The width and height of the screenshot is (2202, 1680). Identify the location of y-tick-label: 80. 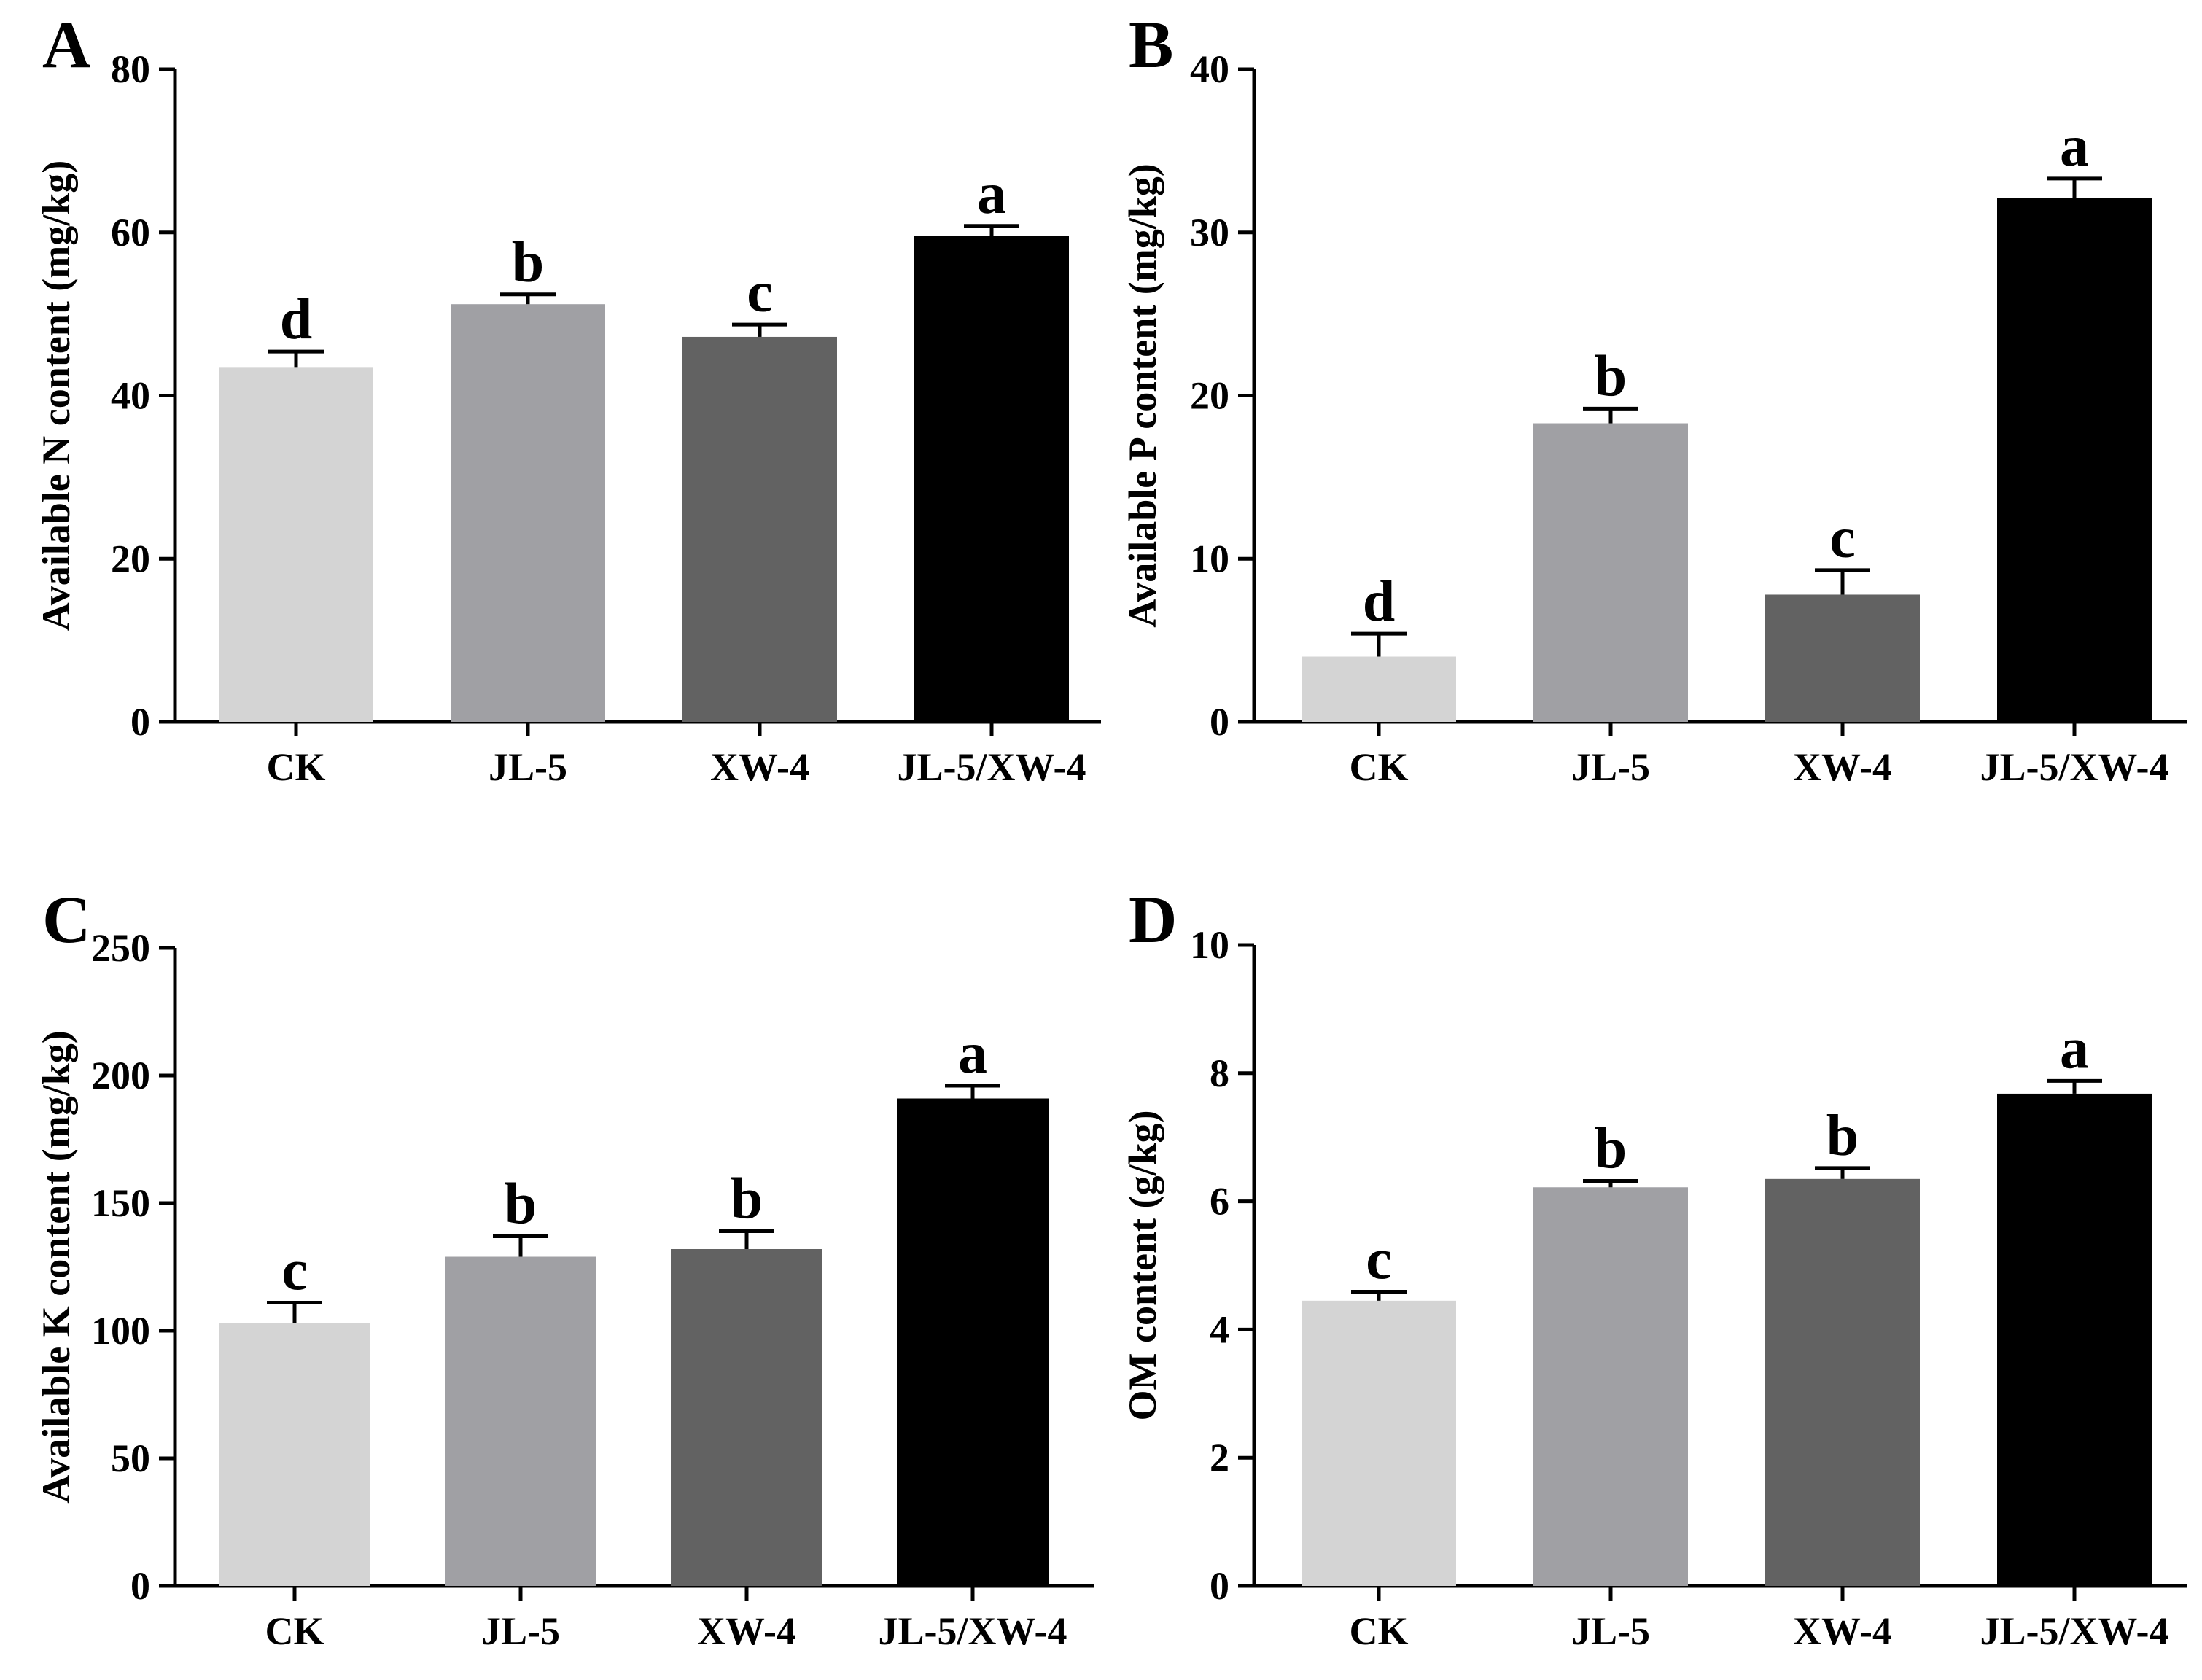
(130, 69).